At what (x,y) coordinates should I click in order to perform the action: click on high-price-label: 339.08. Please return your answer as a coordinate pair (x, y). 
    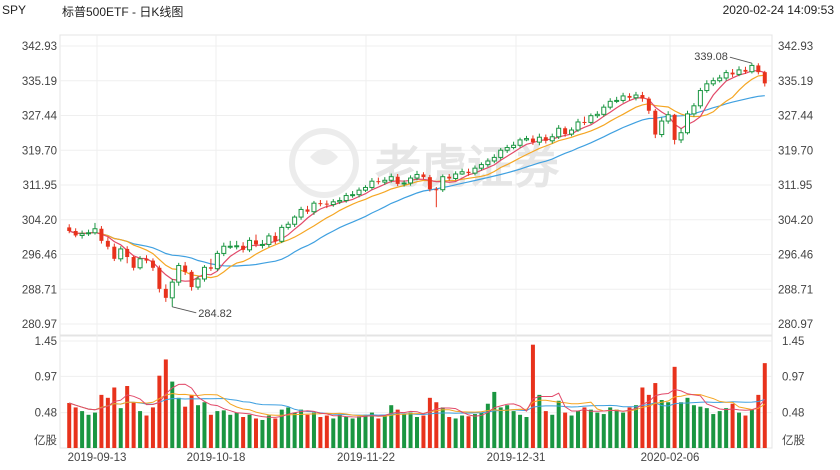
    Looking at the image, I should click on (711, 57).